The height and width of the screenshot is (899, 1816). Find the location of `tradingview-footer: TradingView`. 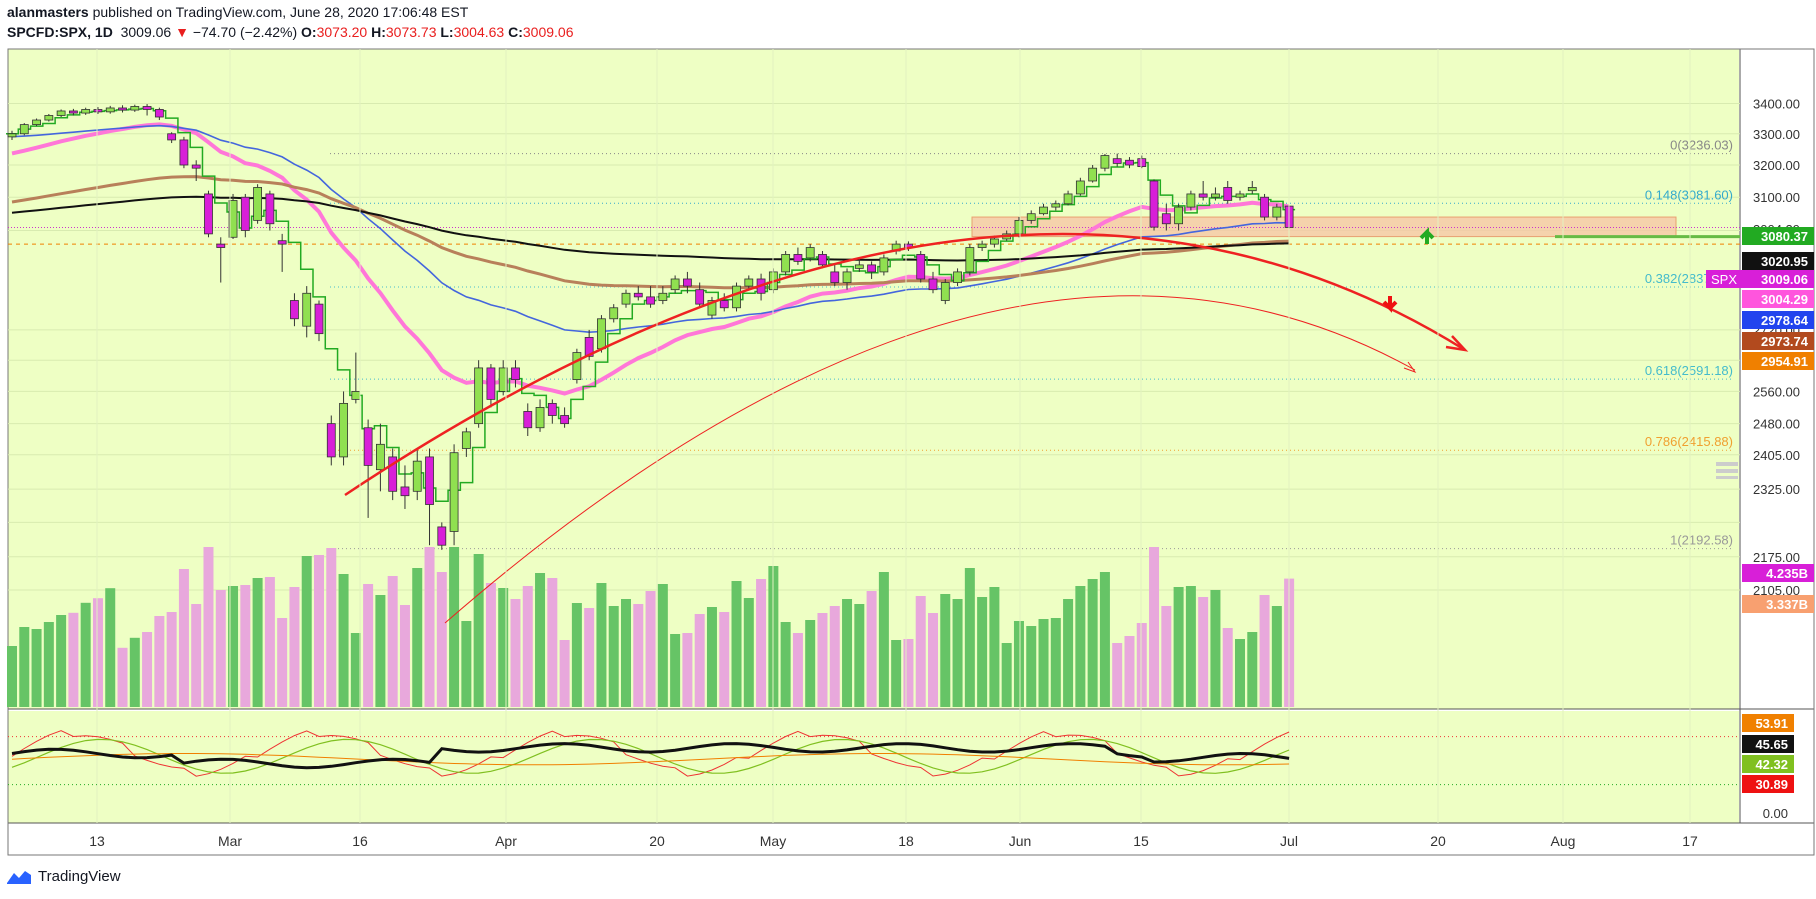

tradingview-footer: TradingView is located at coordinates (63, 876).